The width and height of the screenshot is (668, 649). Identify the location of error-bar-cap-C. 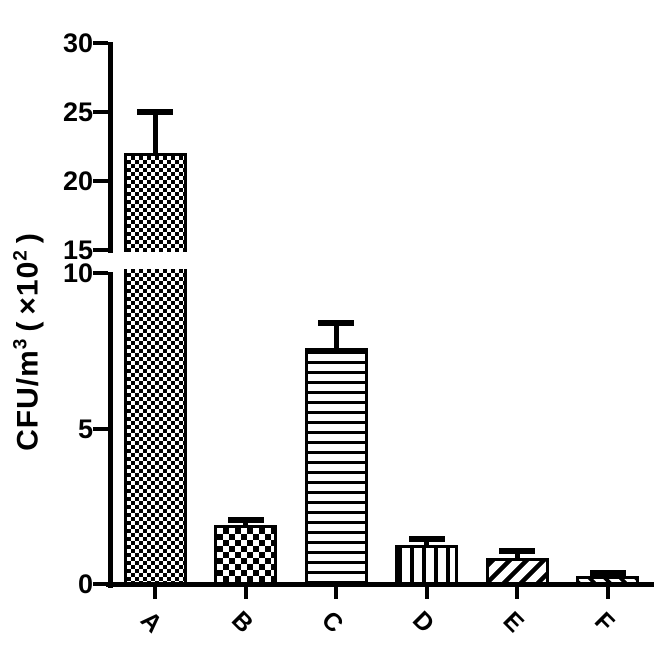
(336, 323).